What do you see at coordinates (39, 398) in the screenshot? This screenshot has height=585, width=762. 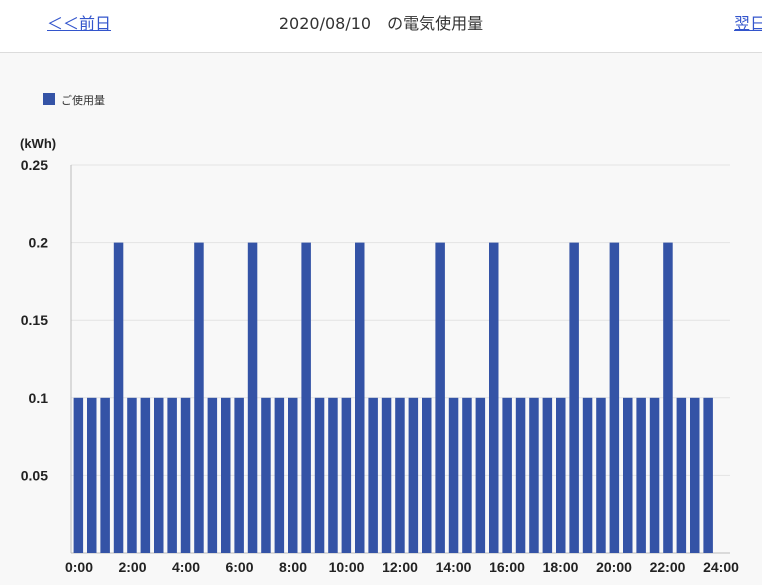 I see `y-tick-label: 0.1` at bounding box center [39, 398].